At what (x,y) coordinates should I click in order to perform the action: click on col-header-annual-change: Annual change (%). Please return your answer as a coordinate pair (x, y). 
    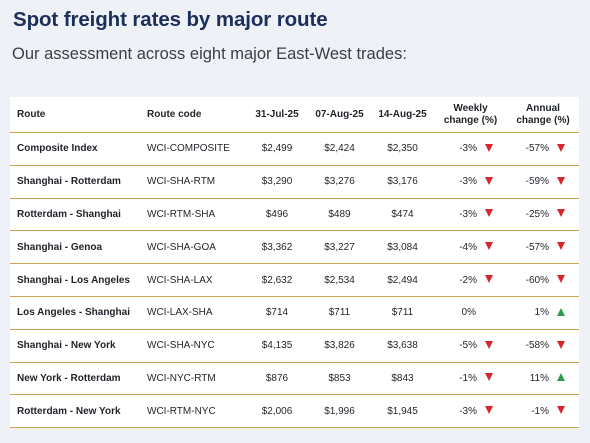
    Looking at the image, I should click on (543, 115).